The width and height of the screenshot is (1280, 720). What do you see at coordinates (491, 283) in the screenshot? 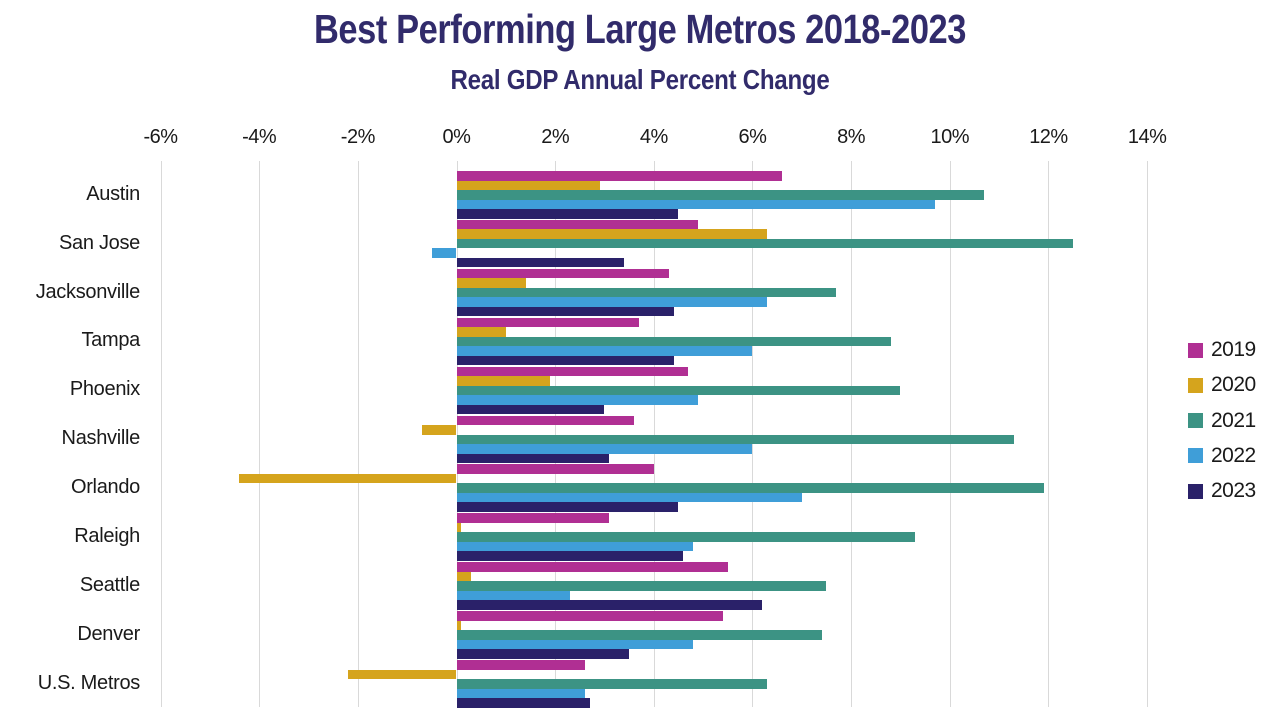
I see `bar-2020-jacksonville` at bounding box center [491, 283].